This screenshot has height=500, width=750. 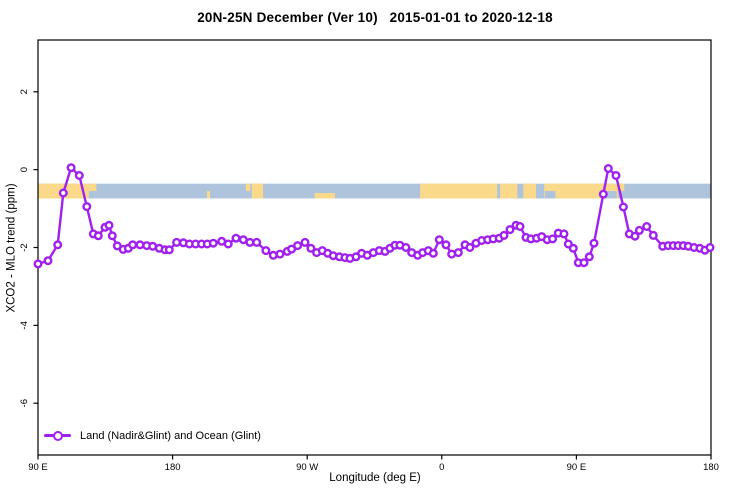 I want to click on legend-label: Land (Nadir&Glint) and Ocean (Glint), so click(x=170, y=435).